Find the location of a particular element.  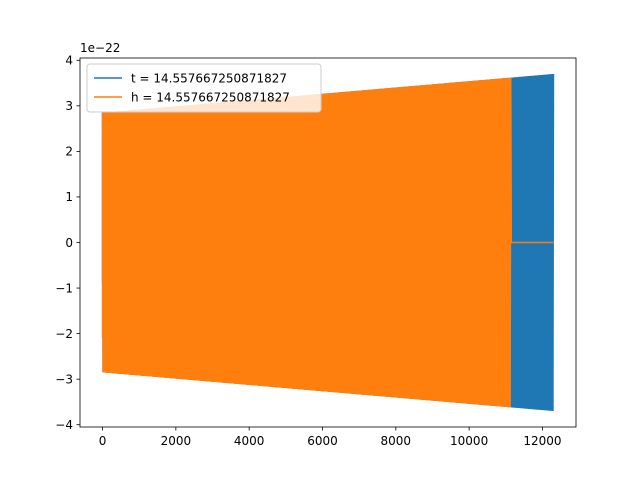

y-tick-label: −3 is located at coordinates (64, 379).